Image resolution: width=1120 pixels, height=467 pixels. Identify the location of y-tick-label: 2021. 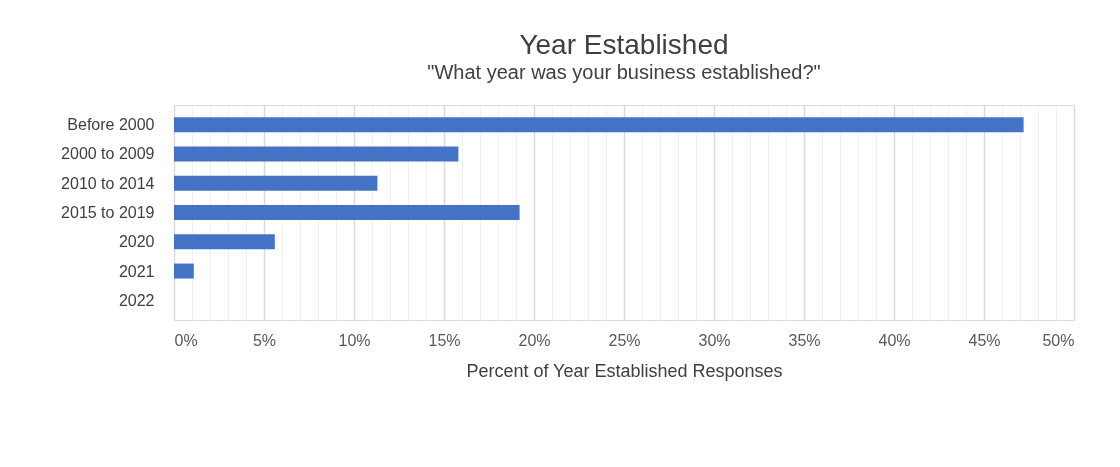
(136, 271).